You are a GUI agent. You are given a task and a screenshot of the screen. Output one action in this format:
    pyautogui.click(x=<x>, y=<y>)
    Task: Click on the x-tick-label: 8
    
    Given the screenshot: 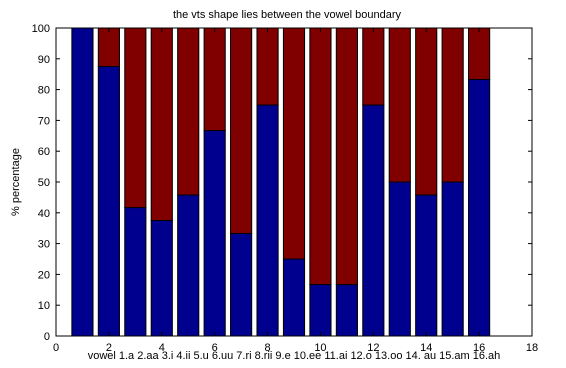 What is the action you would take?
    pyautogui.click(x=267, y=348)
    